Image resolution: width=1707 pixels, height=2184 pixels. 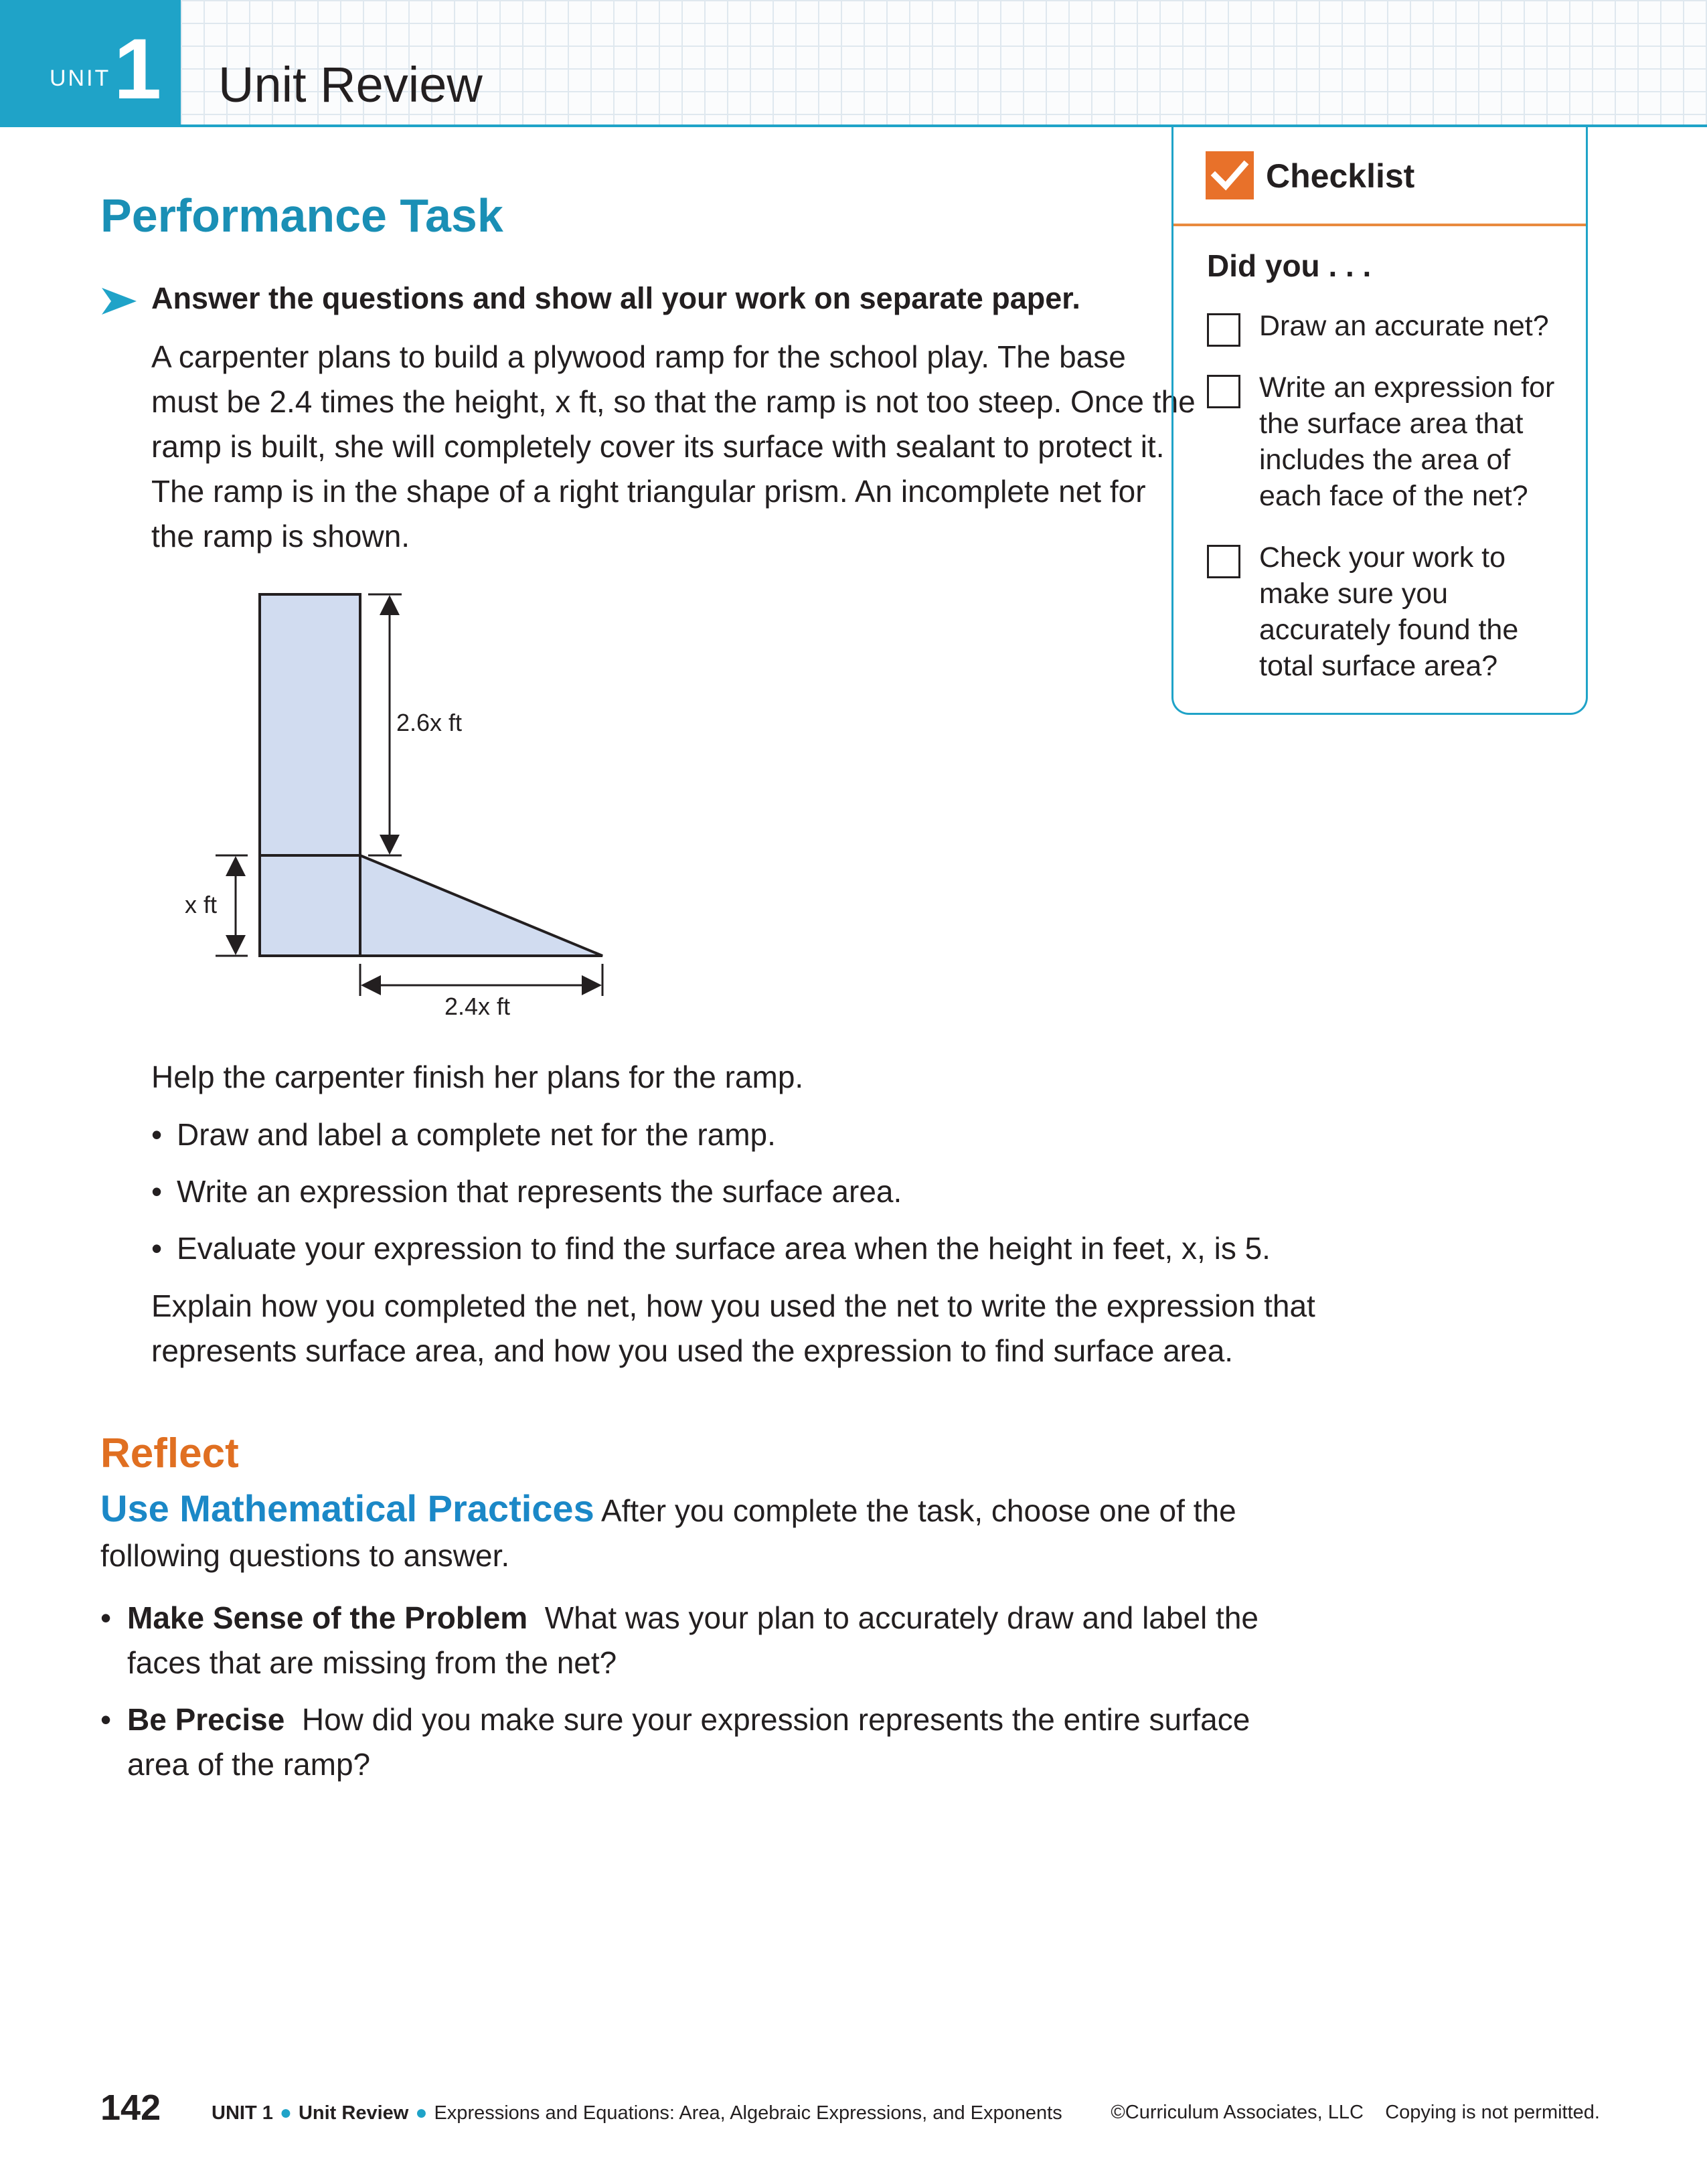 I want to click on net-tall-rectangle, so click(x=310, y=725).